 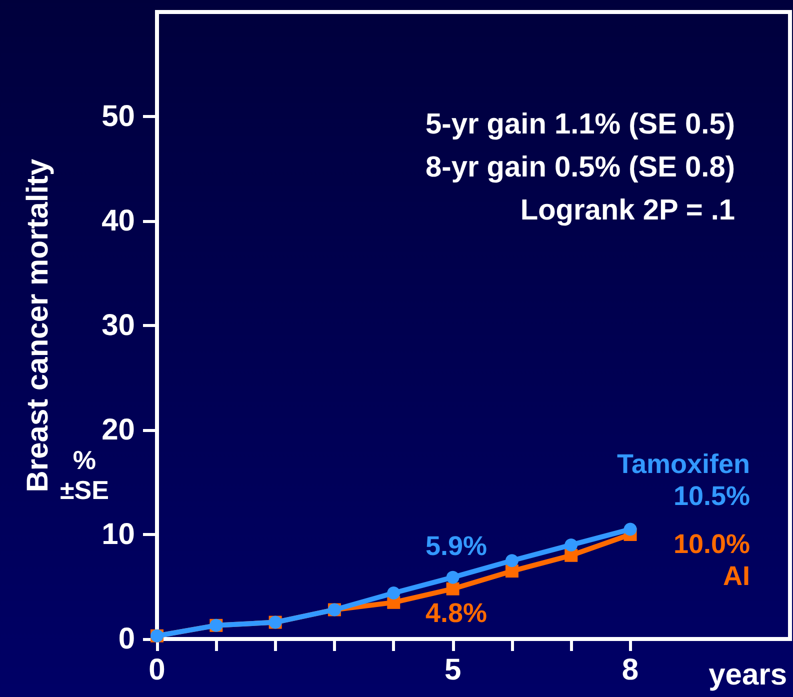 What do you see at coordinates (456, 546) in the screenshot?
I see `data-label: 5.9%` at bounding box center [456, 546].